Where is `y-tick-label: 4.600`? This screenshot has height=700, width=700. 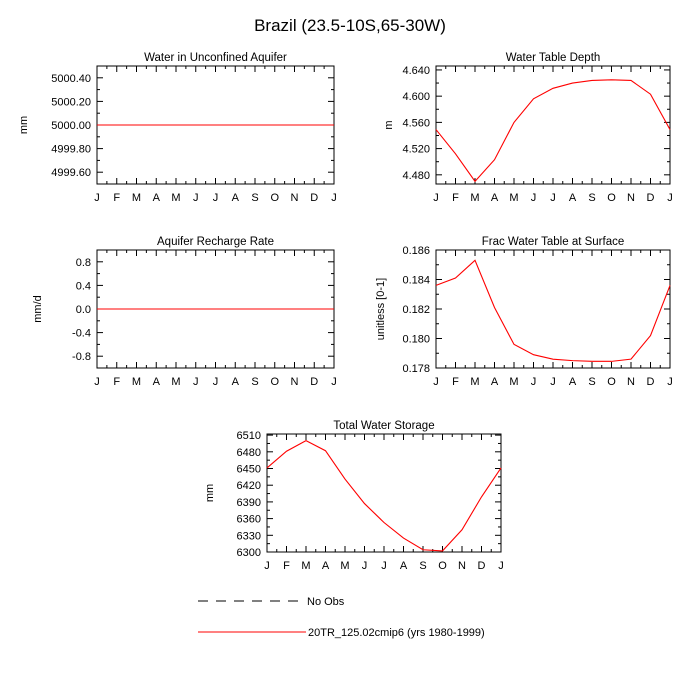 y-tick-label: 4.600 is located at coordinates (416, 97).